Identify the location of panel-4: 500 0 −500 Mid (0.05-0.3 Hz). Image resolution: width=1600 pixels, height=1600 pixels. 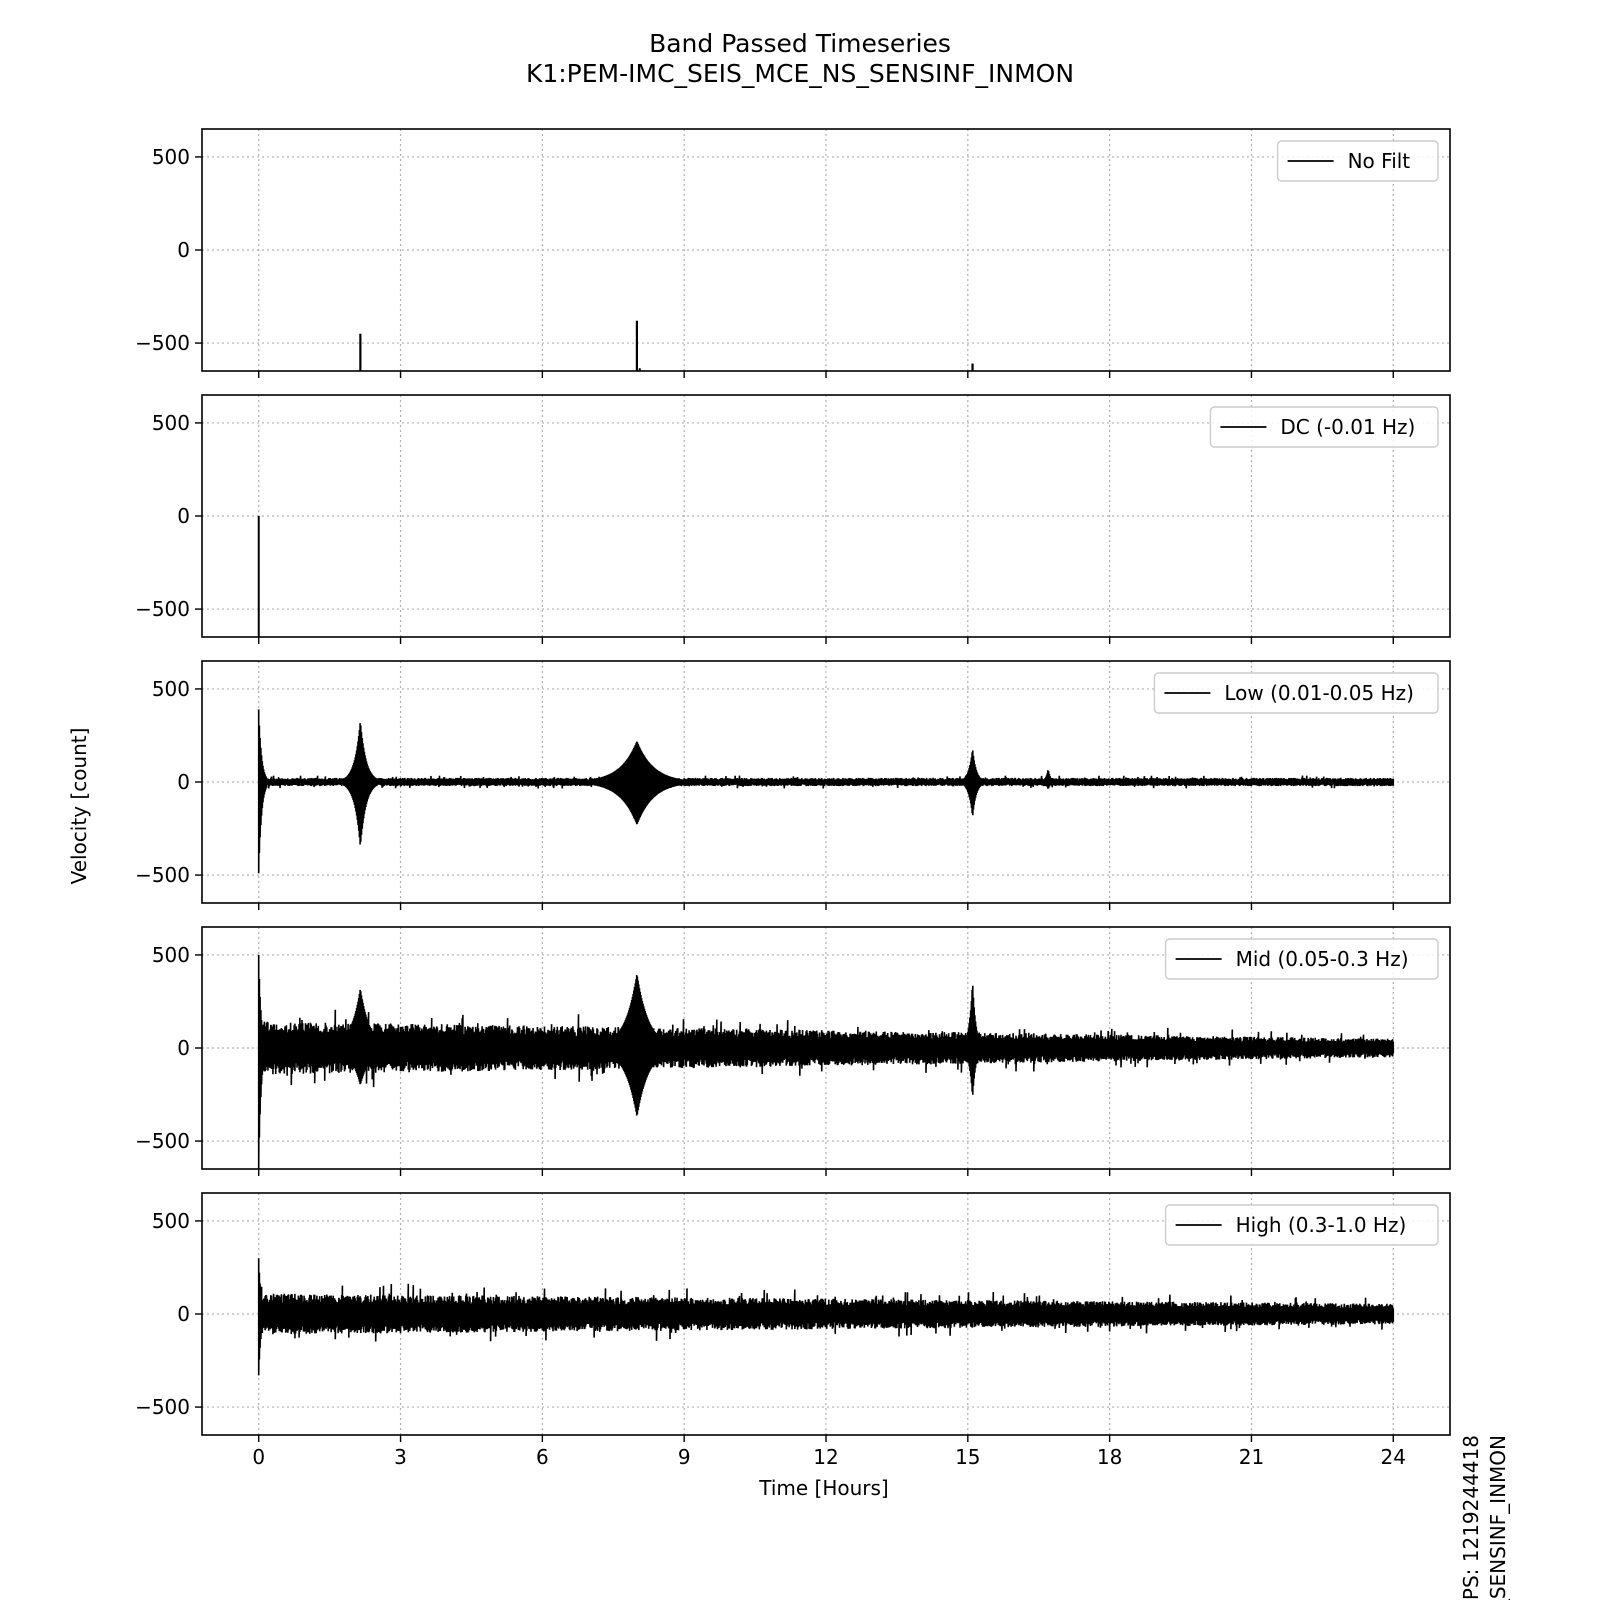
(793, 1051).